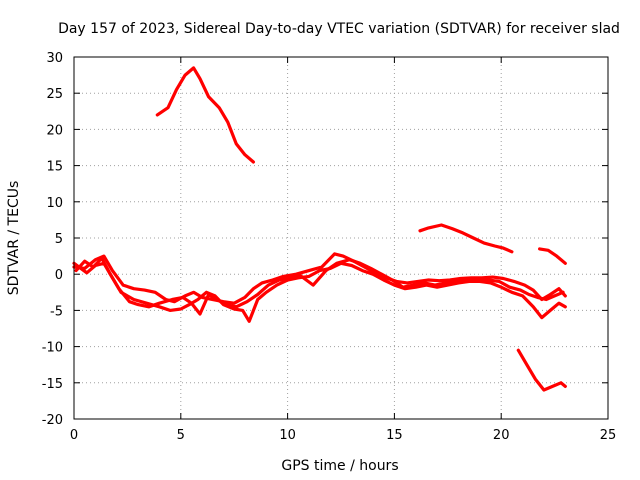 Image resolution: width=640 pixels, height=480 pixels. Describe the element at coordinates (552, 256) in the screenshot. I see `series-arc-late-positive` at that location.